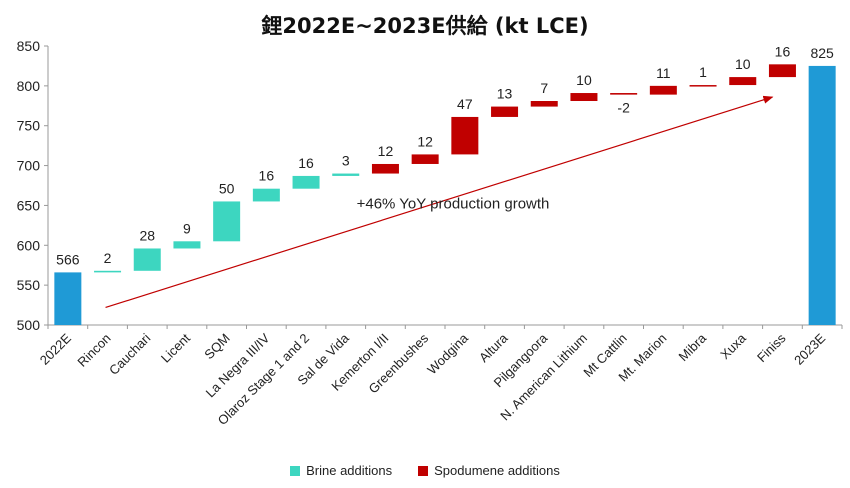 Image resolution: width=850 pixels, height=488 pixels. What do you see at coordinates (703, 72) in the screenshot?
I see `data-label: 1` at bounding box center [703, 72].